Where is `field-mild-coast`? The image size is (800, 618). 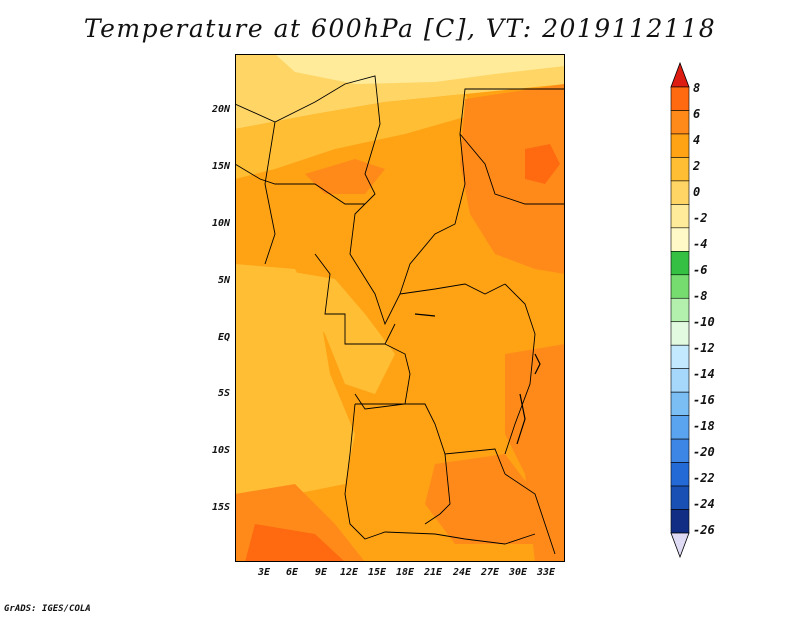
field-mild-coast is located at coordinates (295, 379).